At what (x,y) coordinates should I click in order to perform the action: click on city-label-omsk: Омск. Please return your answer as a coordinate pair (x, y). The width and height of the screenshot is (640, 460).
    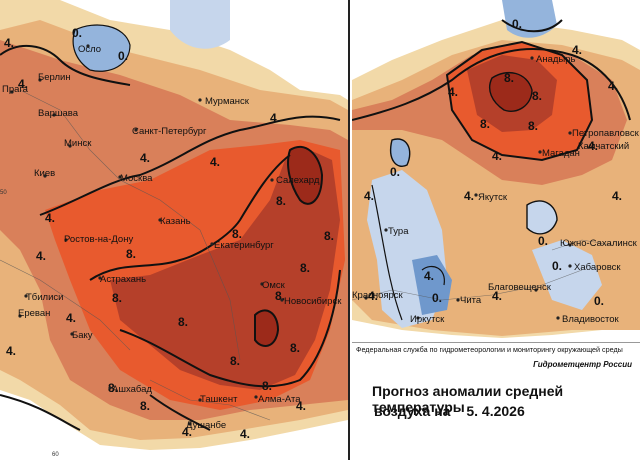
    Looking at the image, I should click on (274, 285).